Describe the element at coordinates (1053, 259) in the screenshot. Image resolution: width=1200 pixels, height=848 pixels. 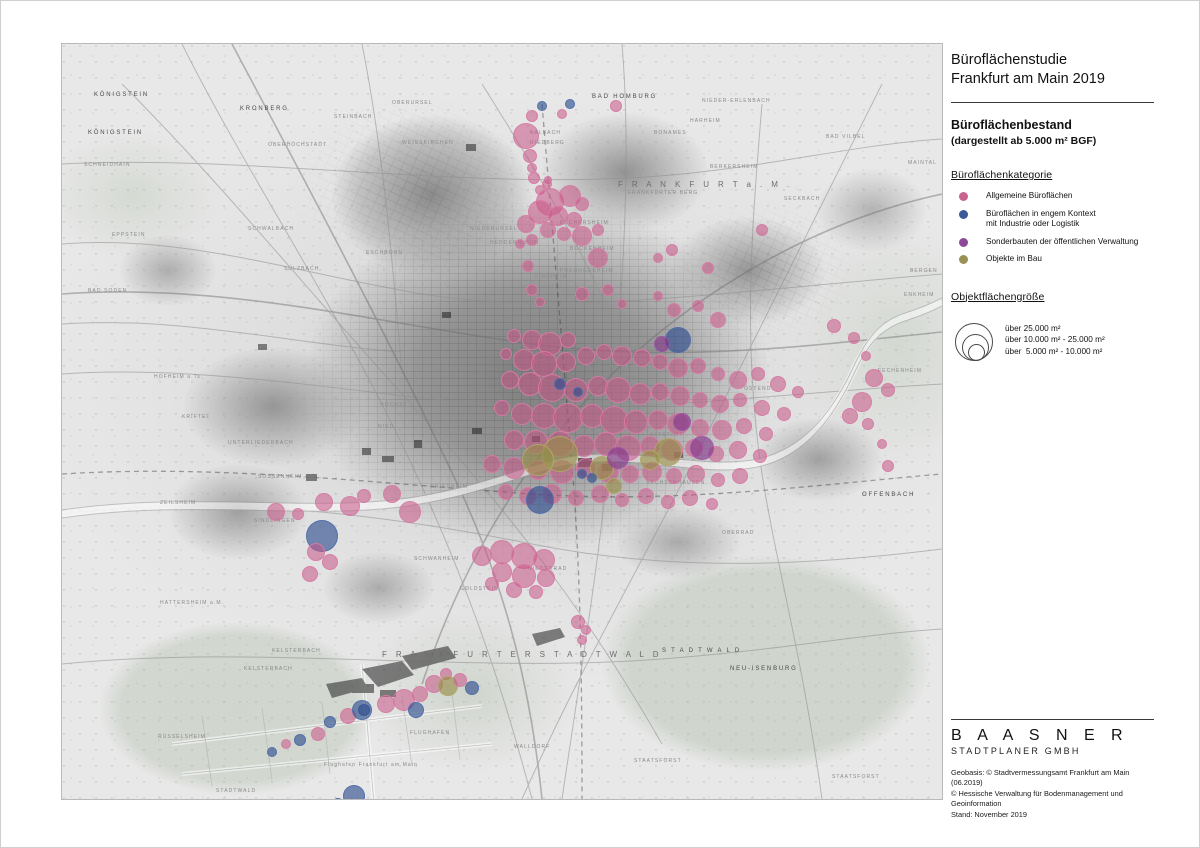
I see `legend-category-objekte-im-bau: Objekte im Bau` at that location.